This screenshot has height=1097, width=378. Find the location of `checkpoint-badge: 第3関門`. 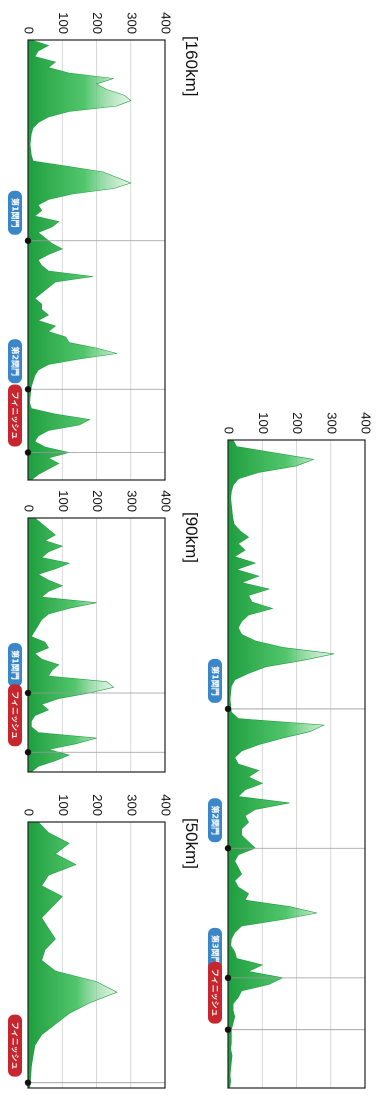

checkpoint-badge: 第3関門 is located at coordinates (215, 949).